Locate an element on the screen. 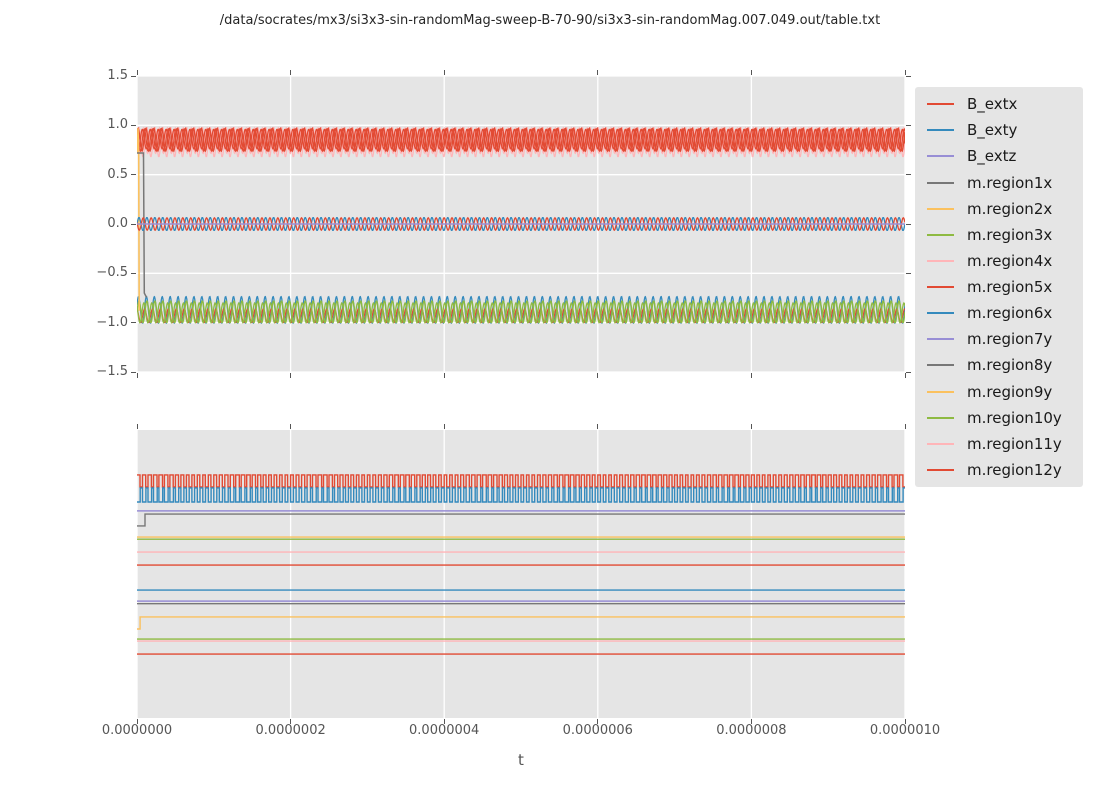 Image resolution: width=1100 pixels, height=800 pixels. y-tick-label: 0.0 is located at coordinates (117, 223).